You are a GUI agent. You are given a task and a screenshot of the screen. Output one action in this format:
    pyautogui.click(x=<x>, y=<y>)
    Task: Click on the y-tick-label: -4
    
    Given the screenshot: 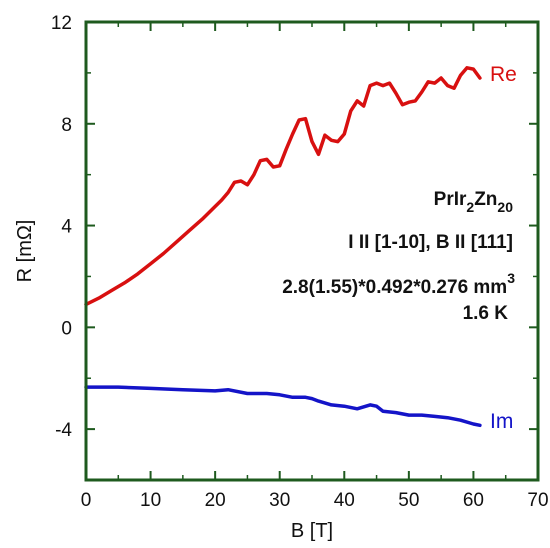 What is the action you would take?
    pyautogui.click(x=63, y=430)
    